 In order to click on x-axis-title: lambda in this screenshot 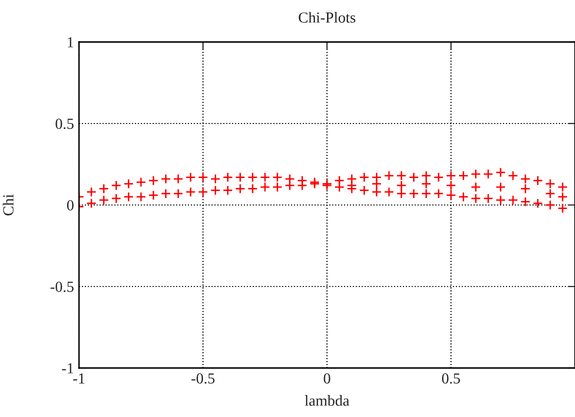, I will do `click(327, 400)`.